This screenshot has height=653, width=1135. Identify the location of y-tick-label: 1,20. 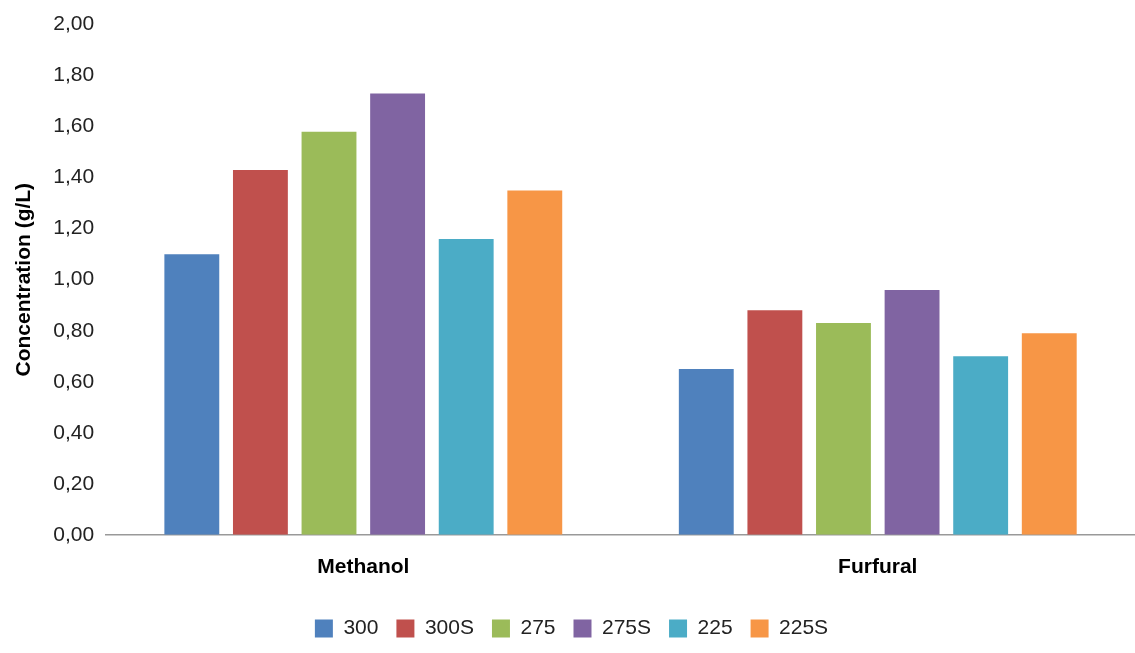
(74, 227).